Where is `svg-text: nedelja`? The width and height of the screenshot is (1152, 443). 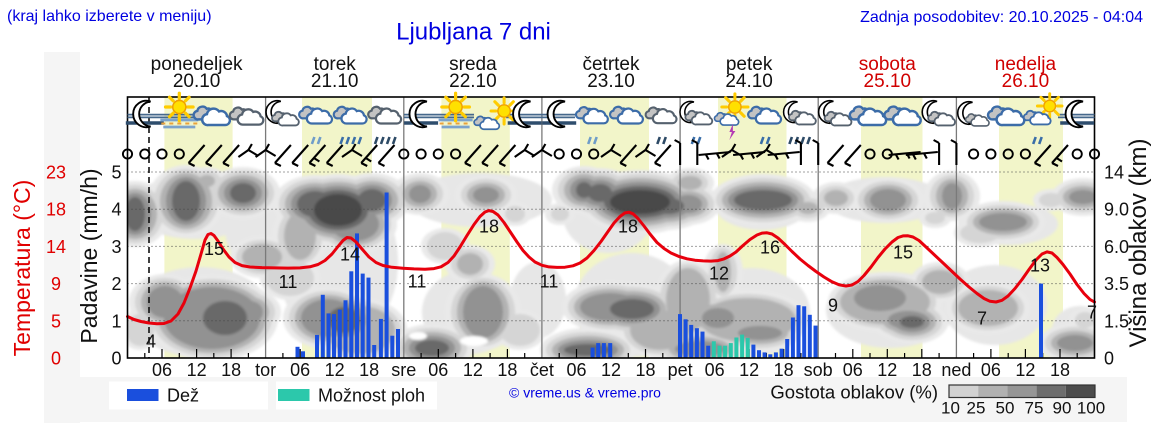 svg-text: nedelja is located at coordinates (1026, 64).